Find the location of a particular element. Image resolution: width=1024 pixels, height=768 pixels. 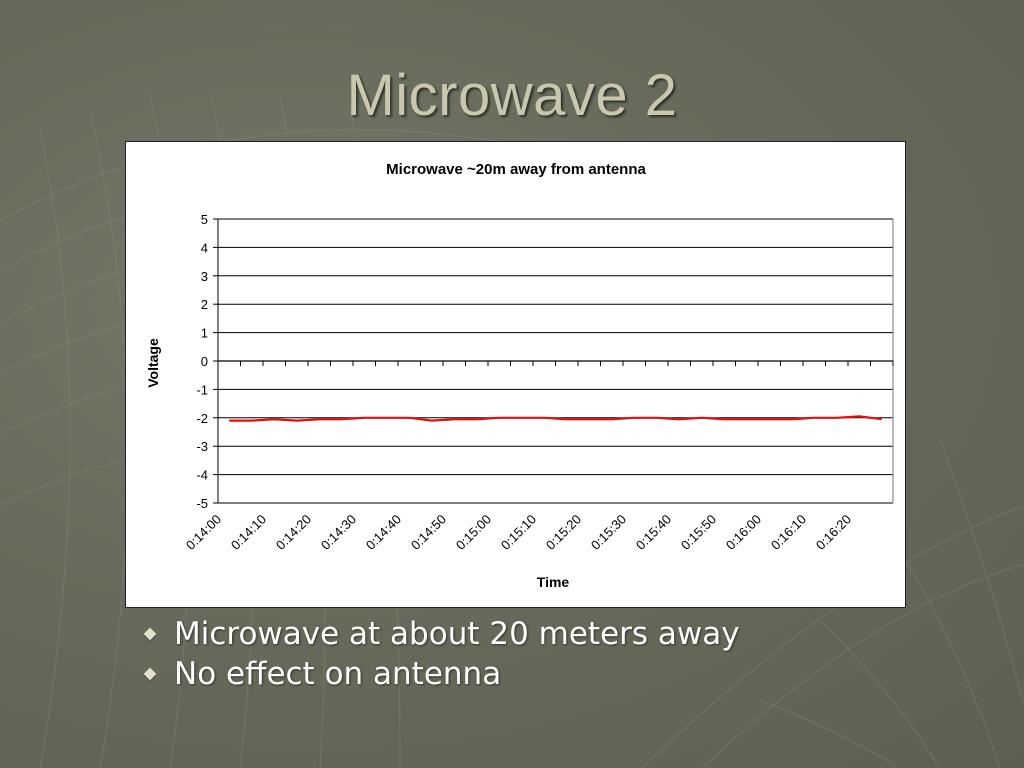

x-tick-label: 0:14:30 is located at coordinates (338, 532).